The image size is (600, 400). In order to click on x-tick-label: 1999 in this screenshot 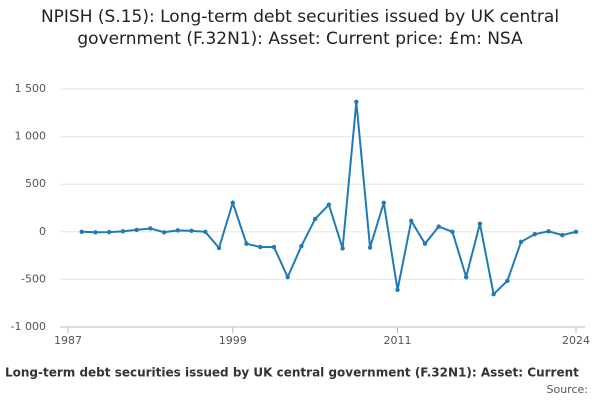, I will do `click(233, 340)`.